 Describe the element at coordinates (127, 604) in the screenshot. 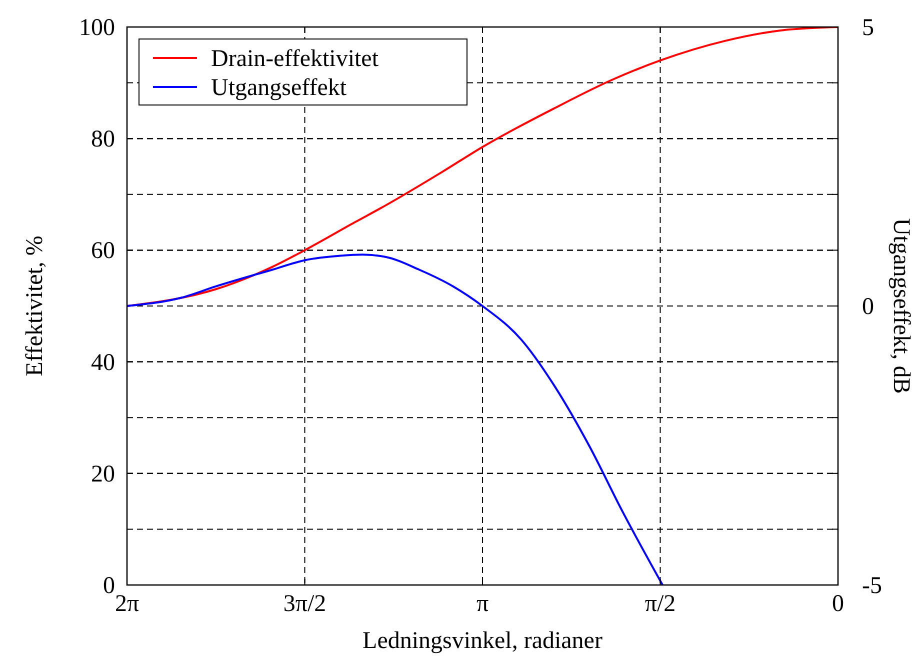

I see `x-tick-label: 2π` at that location.